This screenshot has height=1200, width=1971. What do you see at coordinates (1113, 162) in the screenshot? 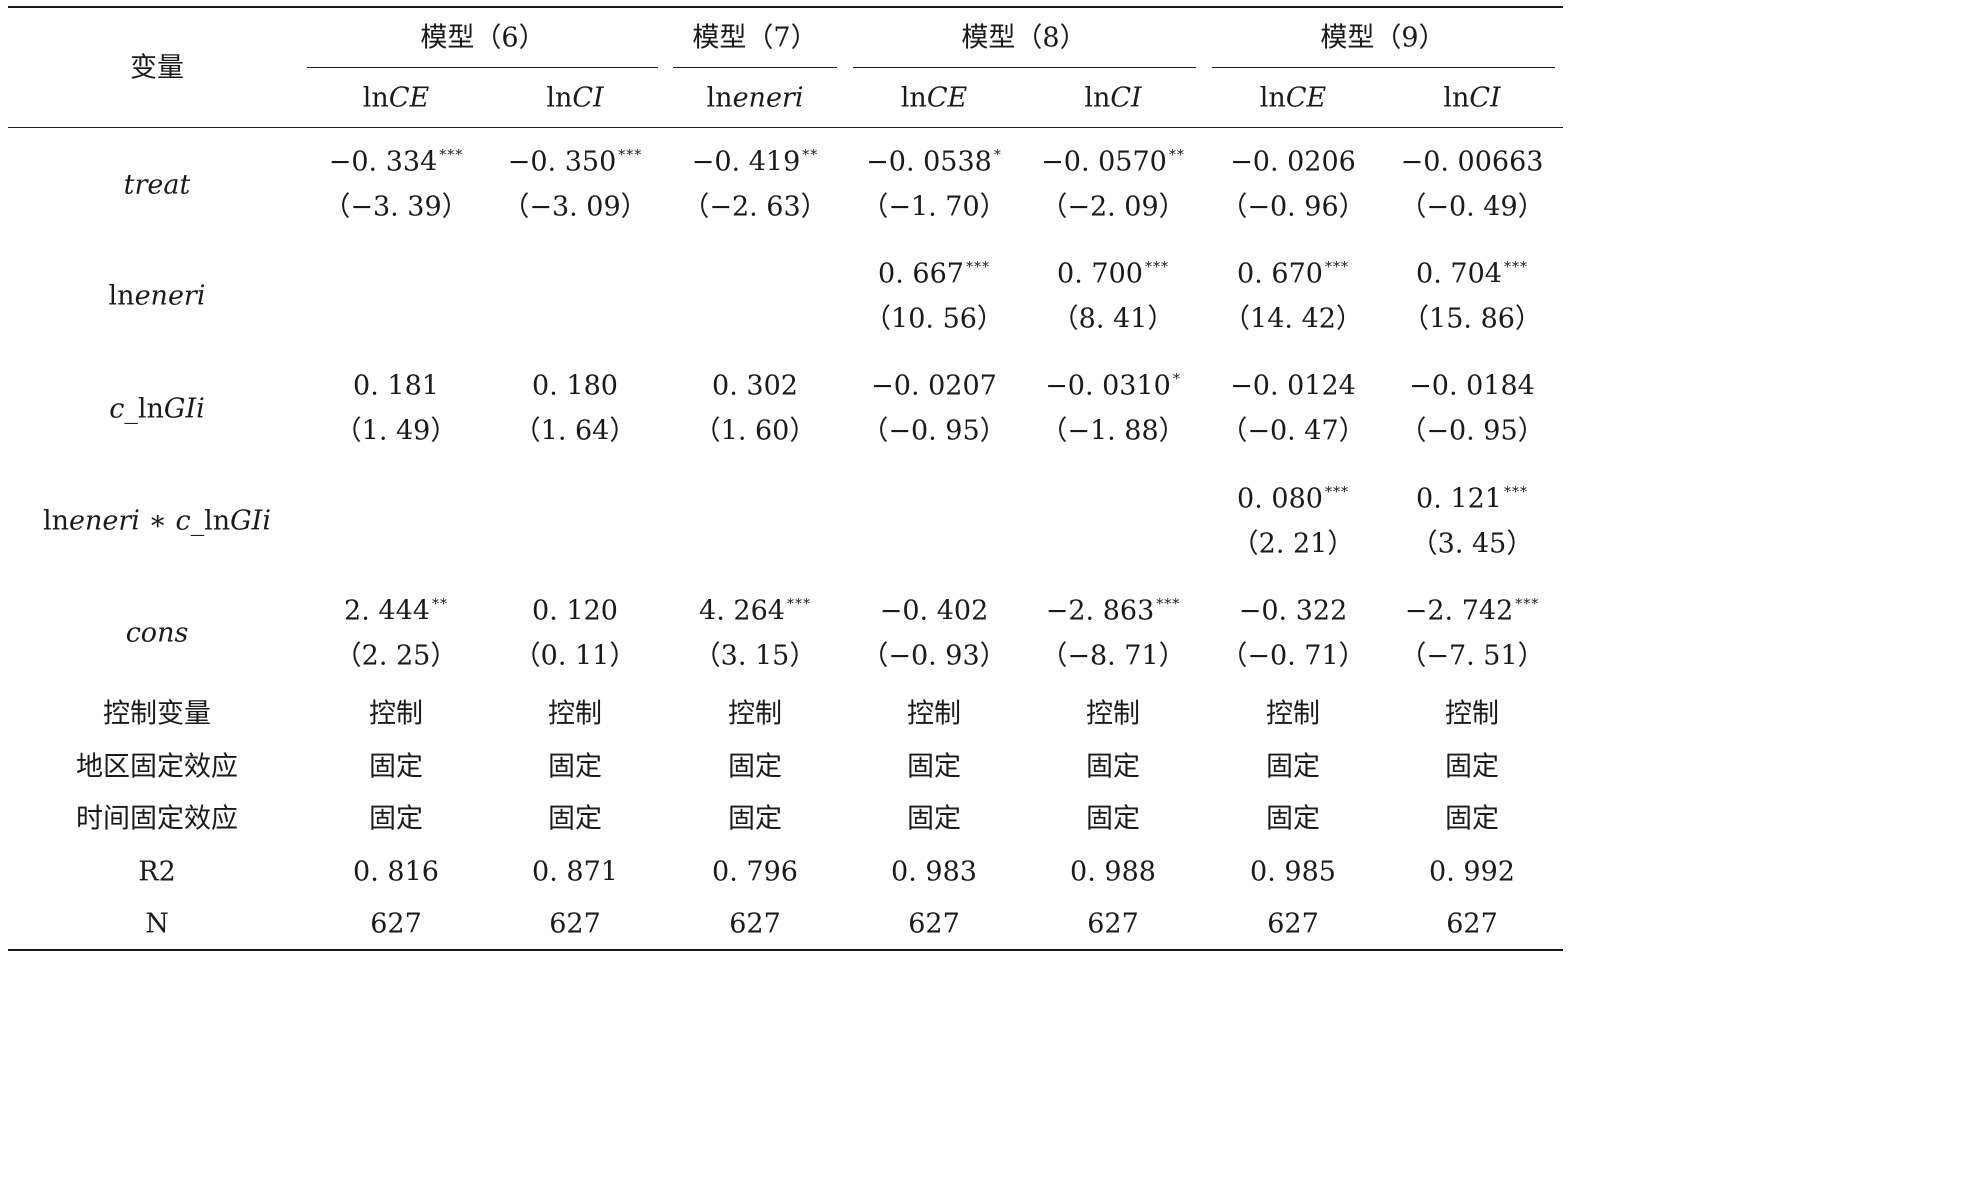
I see `coefficient-cell: −0. 0570 **` at bounding box center [1113, 162].